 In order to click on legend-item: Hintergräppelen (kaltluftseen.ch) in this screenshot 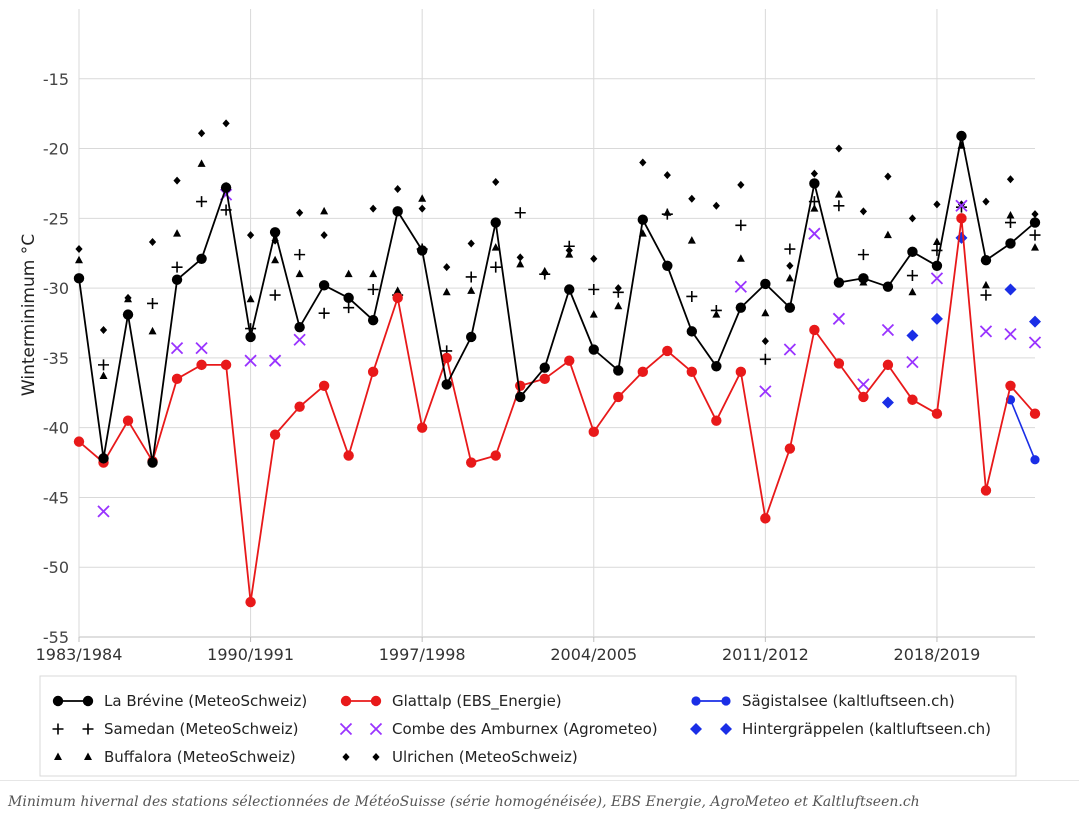, I will do `click(840, 729)`.